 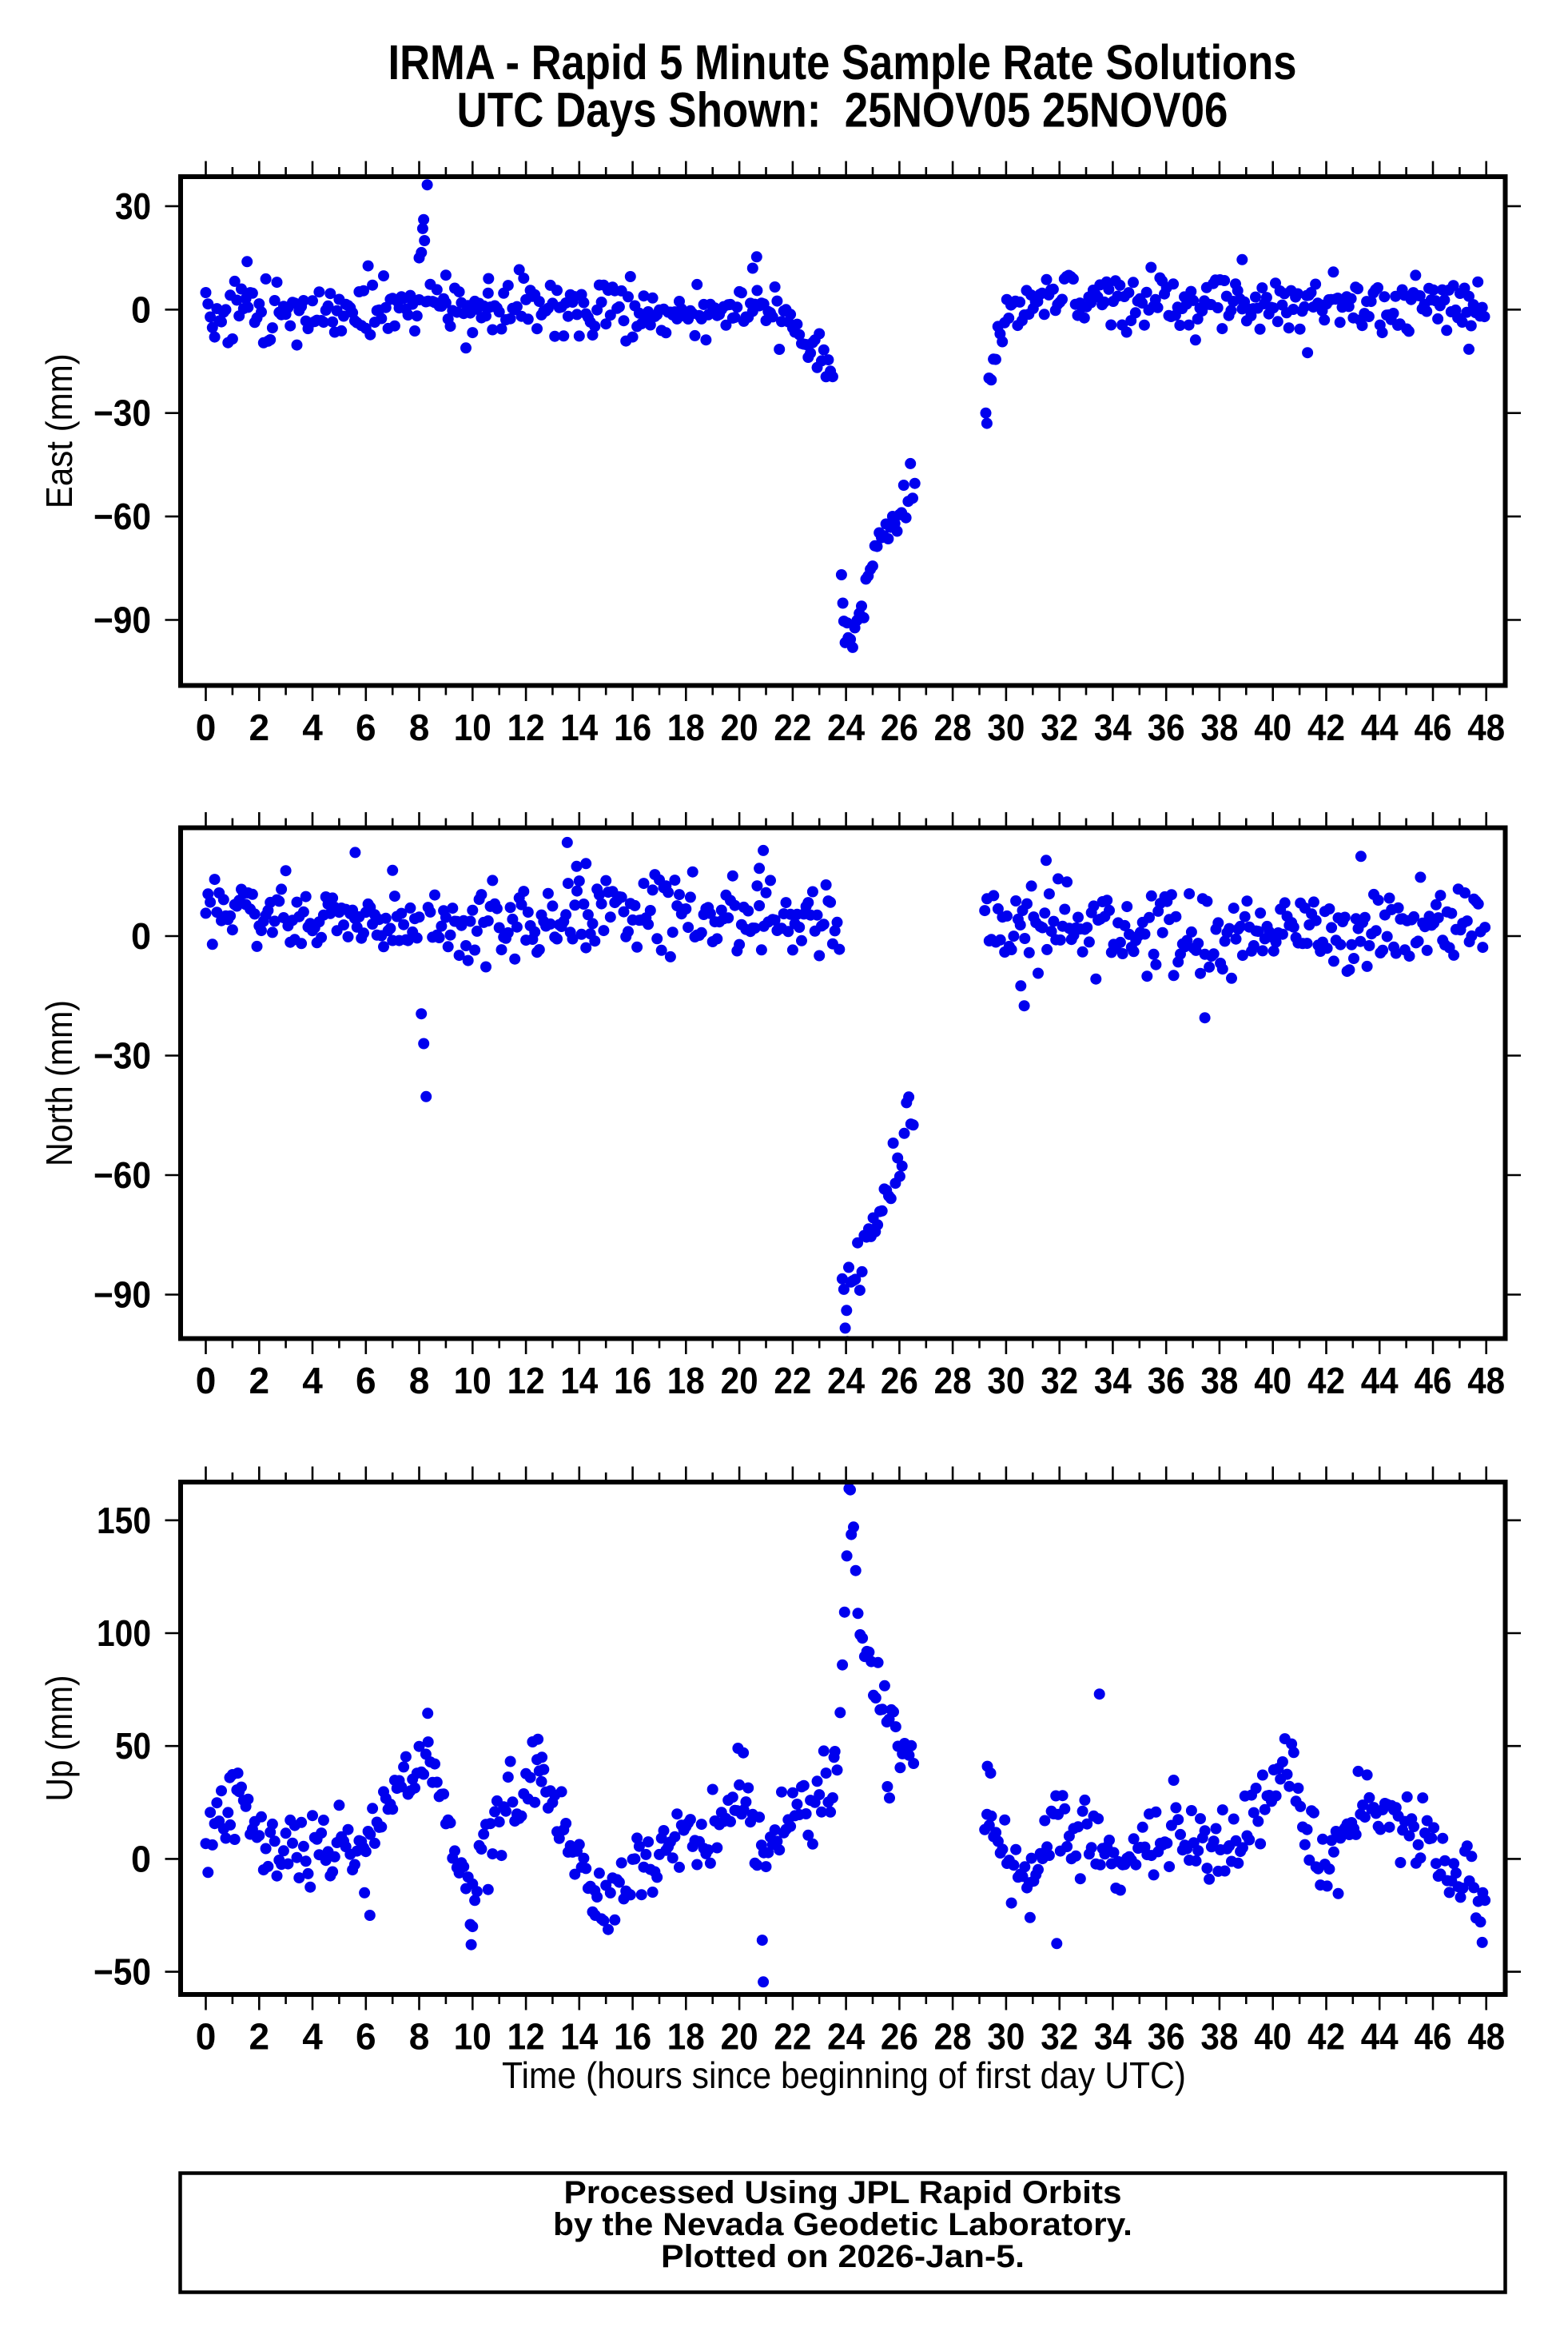 I want to click on svg-text:UTC Days Shown: 25NOV05 25NOV: UTC Days Shown: 25NOV05 25NOV06, so click(x=842, y=110).